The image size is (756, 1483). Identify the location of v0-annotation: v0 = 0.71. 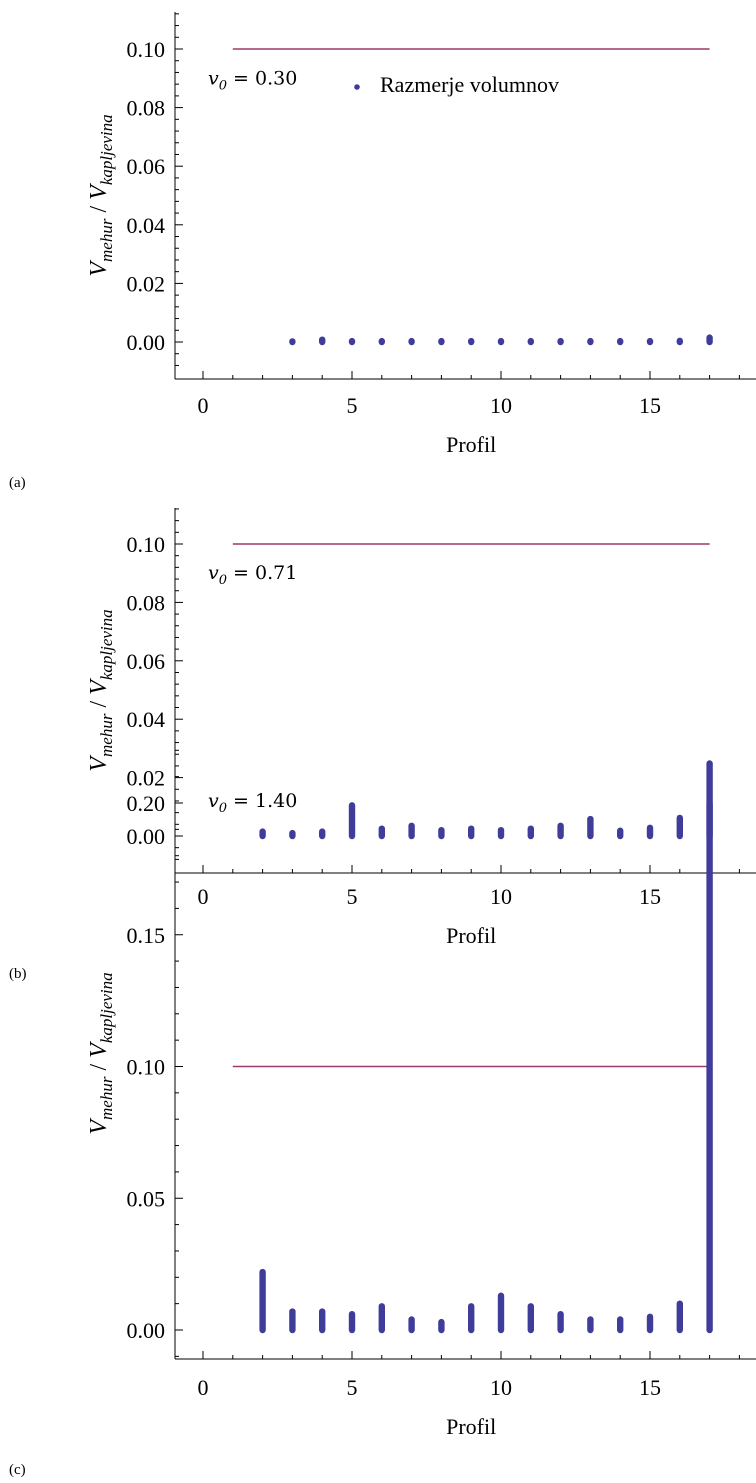
(252, 575).